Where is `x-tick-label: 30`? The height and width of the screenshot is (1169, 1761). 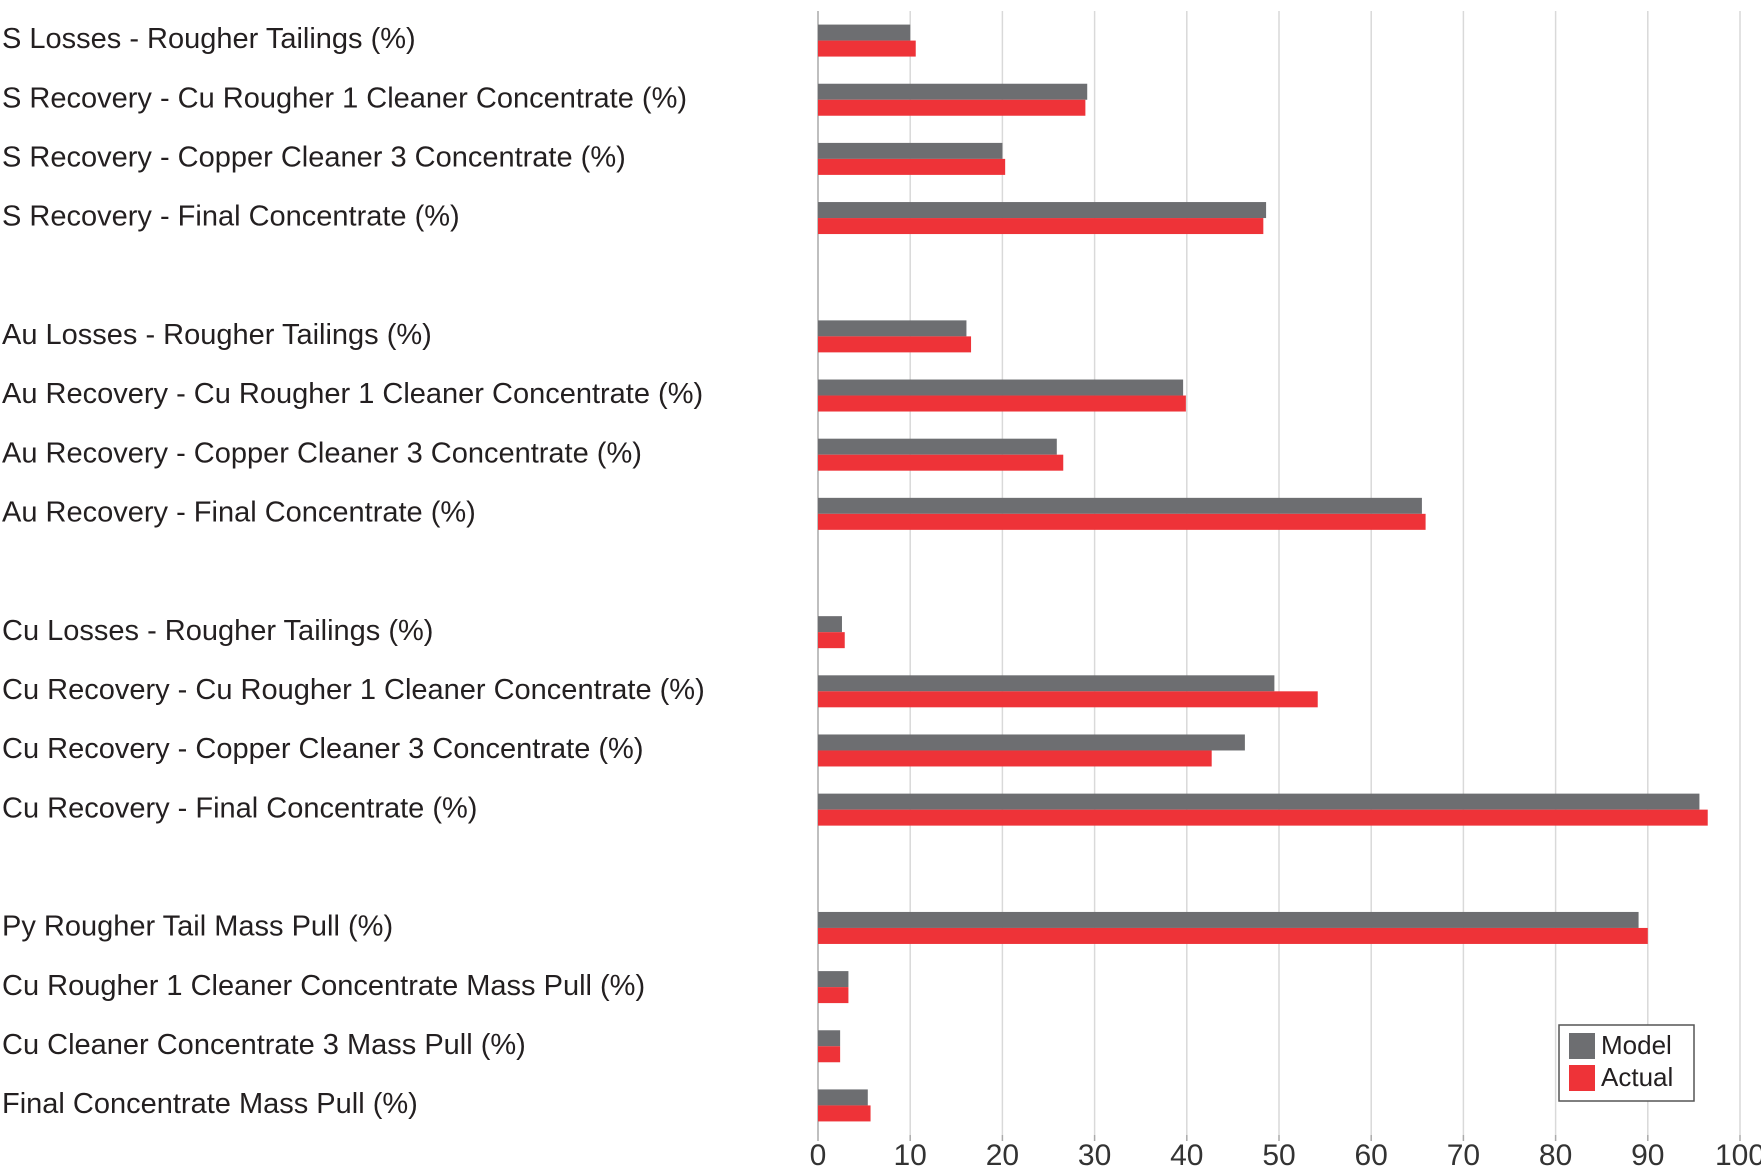
x-tick-label: 30 is located at coordinates (1094, 1154).